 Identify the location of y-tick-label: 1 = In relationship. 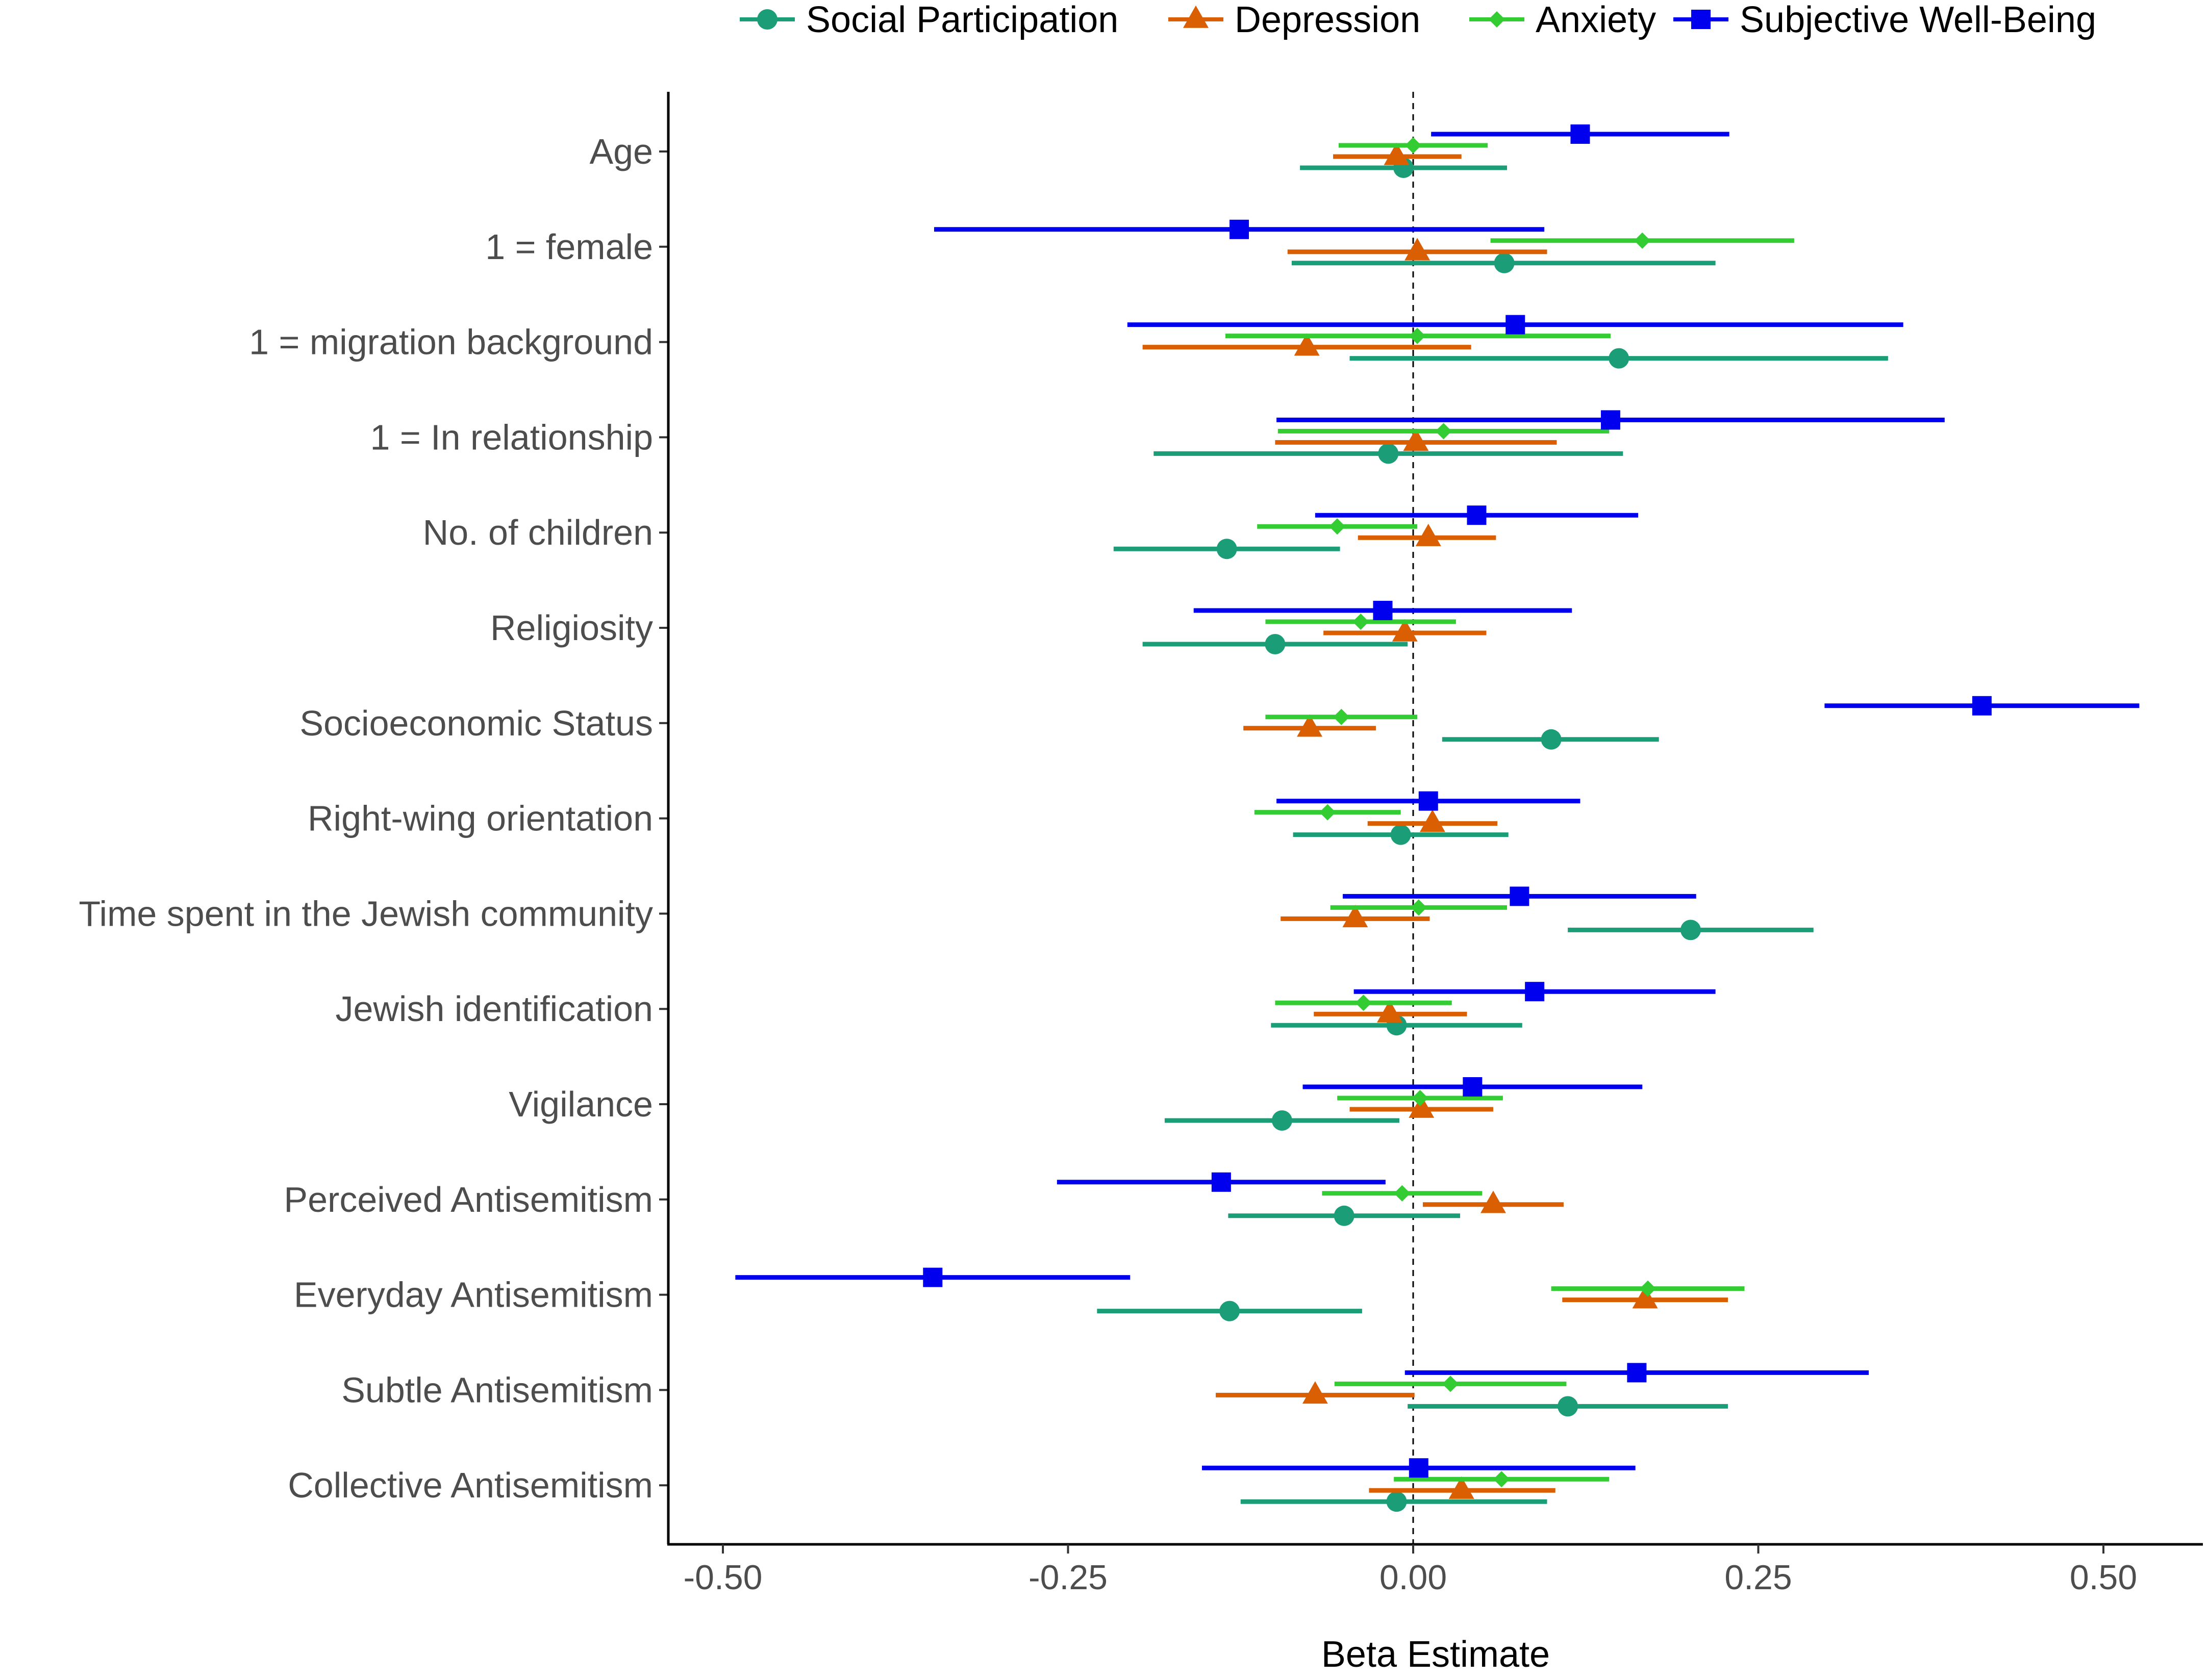
(511, 437).